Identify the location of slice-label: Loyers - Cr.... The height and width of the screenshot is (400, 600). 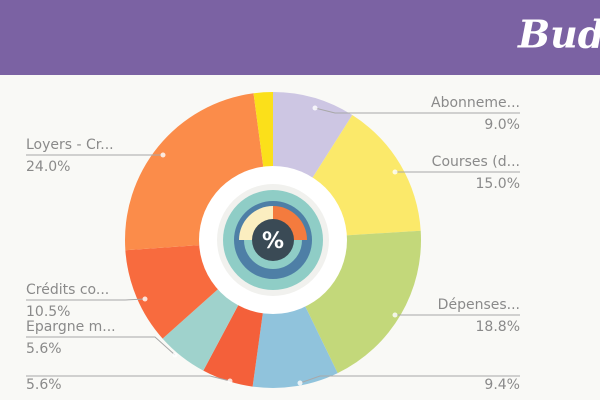
(70, 145).